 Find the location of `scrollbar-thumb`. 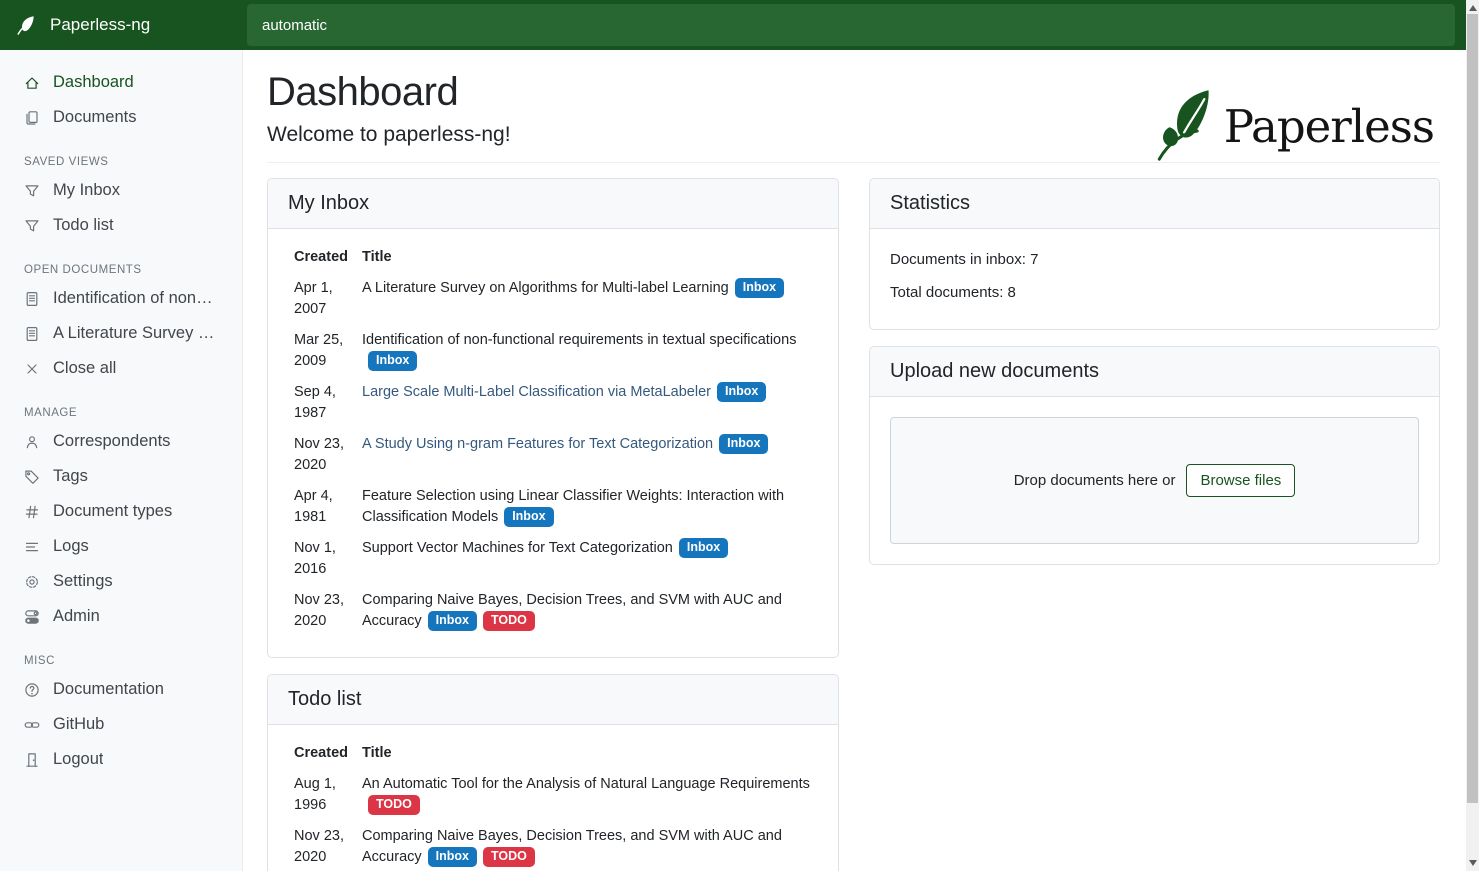

scrollbar-thumb is located at coordinates (1472, 408).